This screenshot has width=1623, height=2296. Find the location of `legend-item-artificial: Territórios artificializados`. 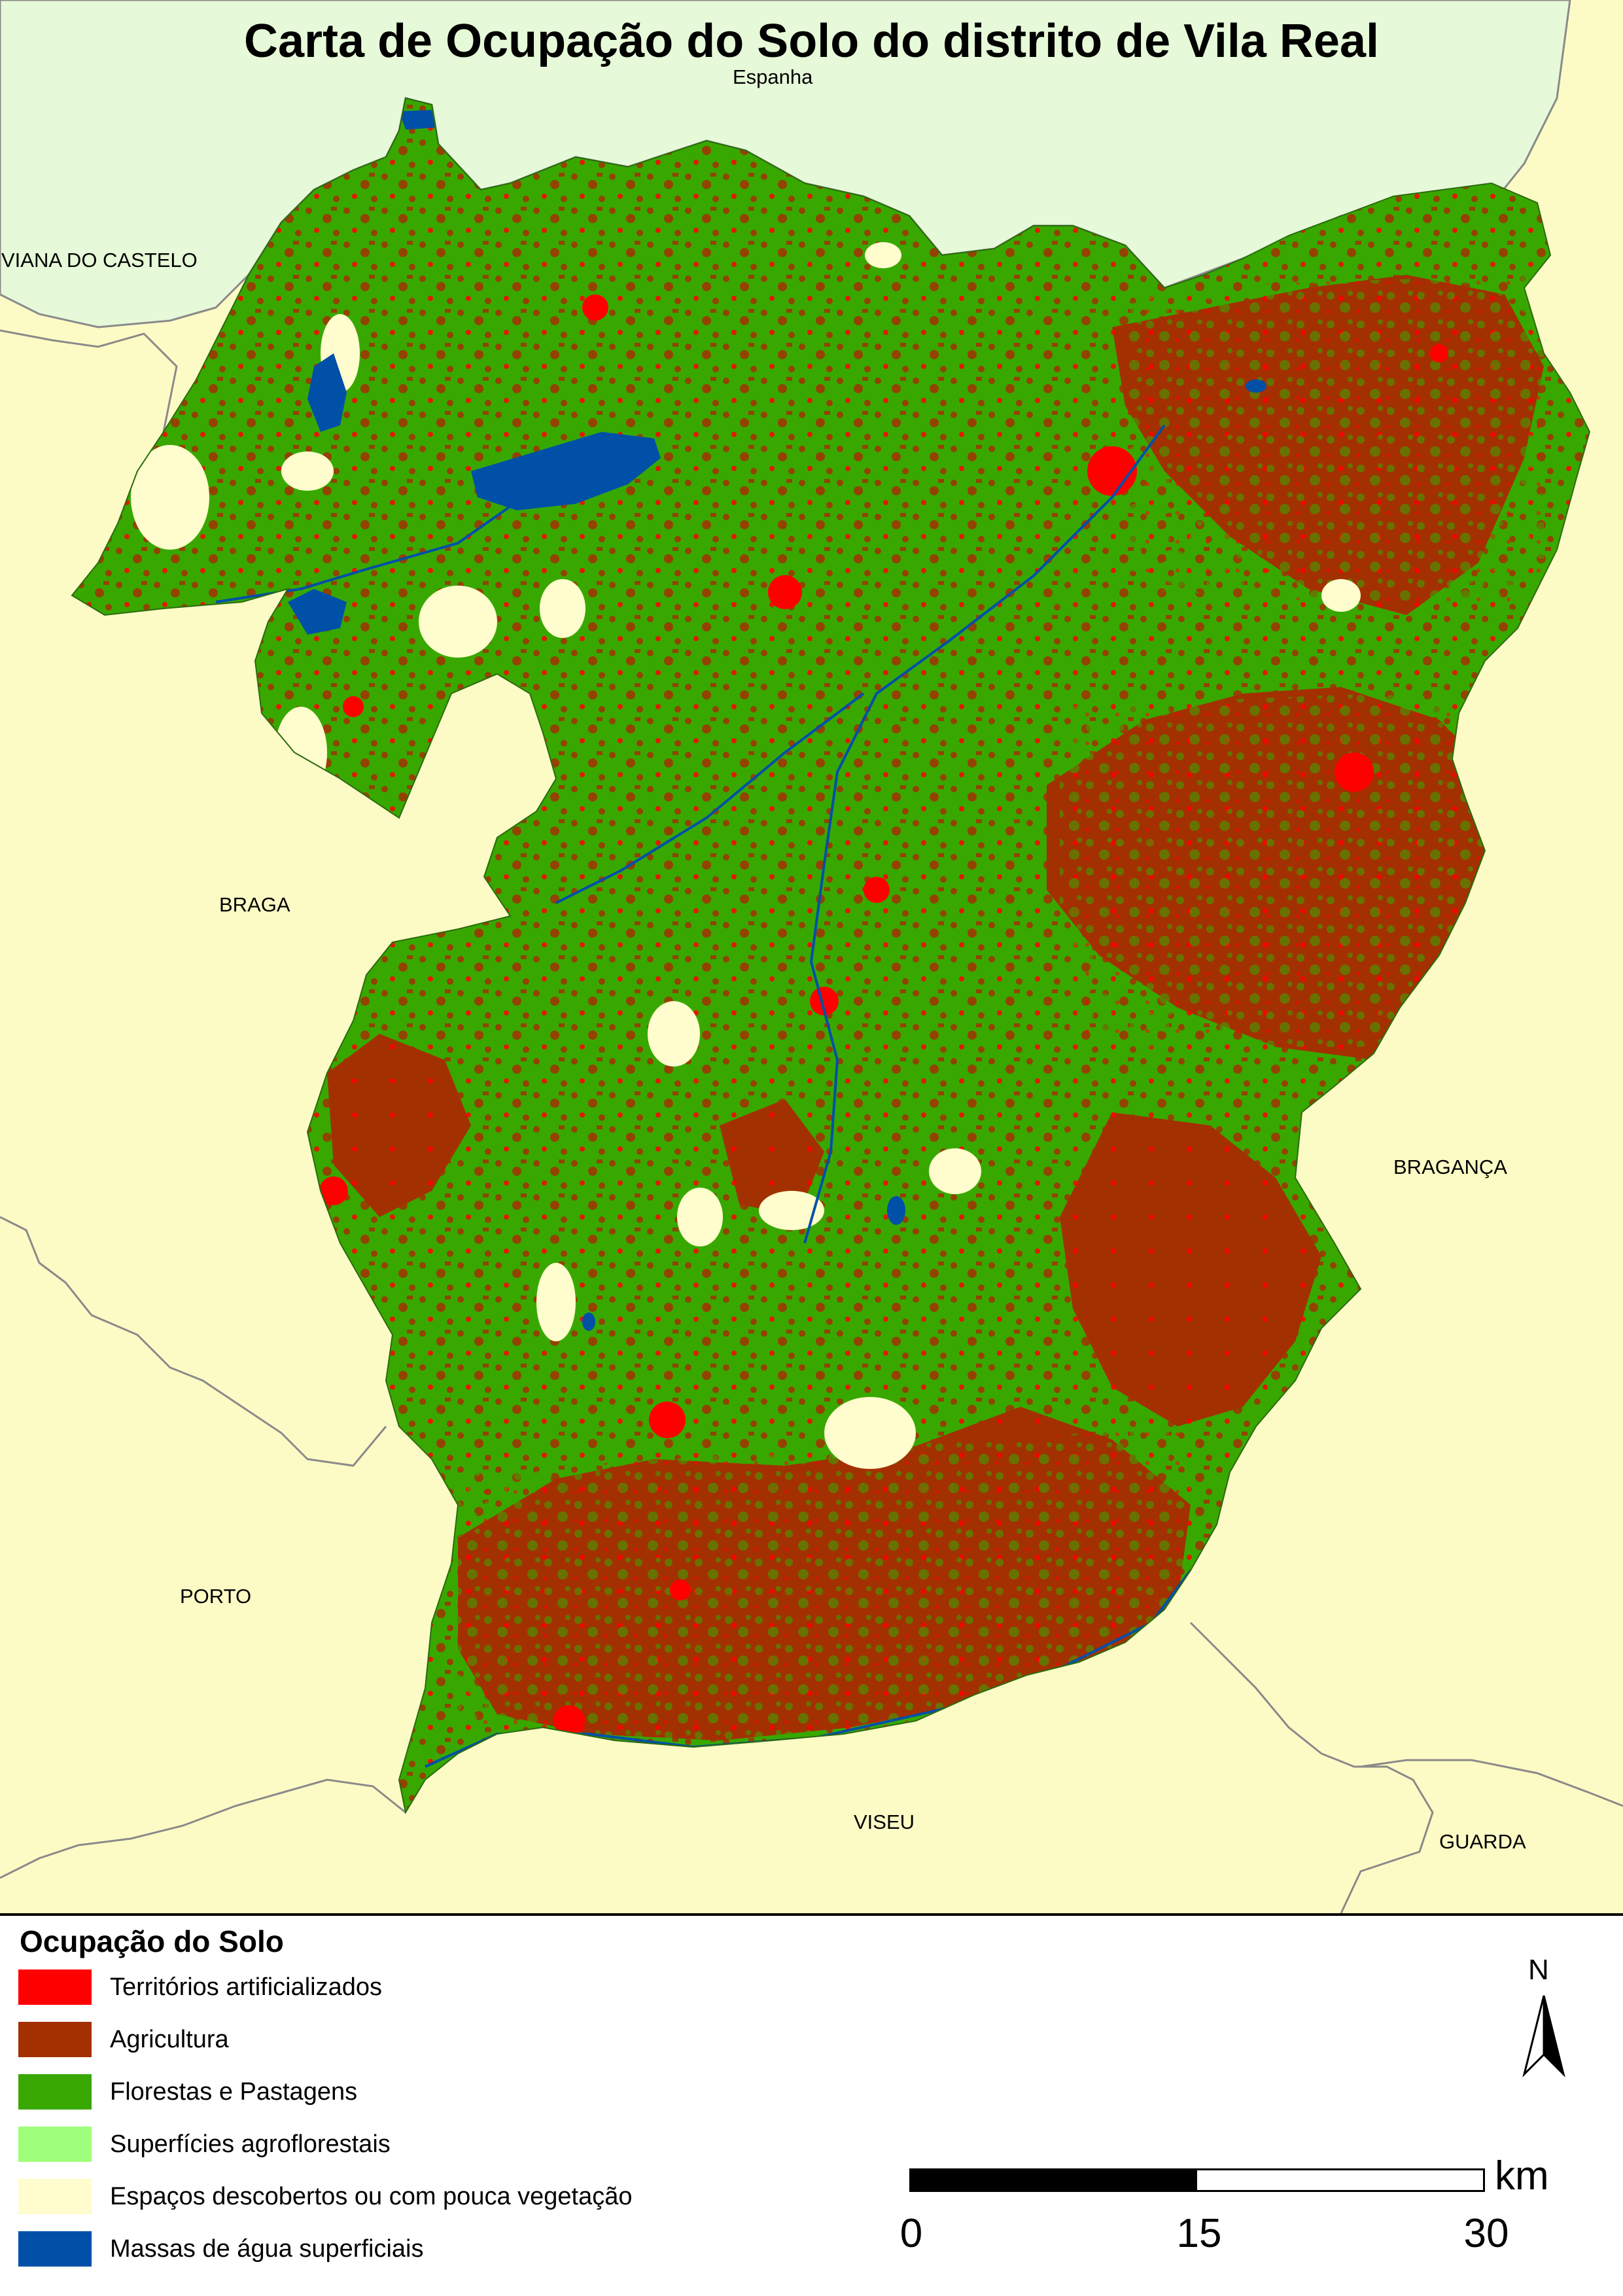

legend-item-artificial: Territórios artificializados is located at coordinates (443, 1989).